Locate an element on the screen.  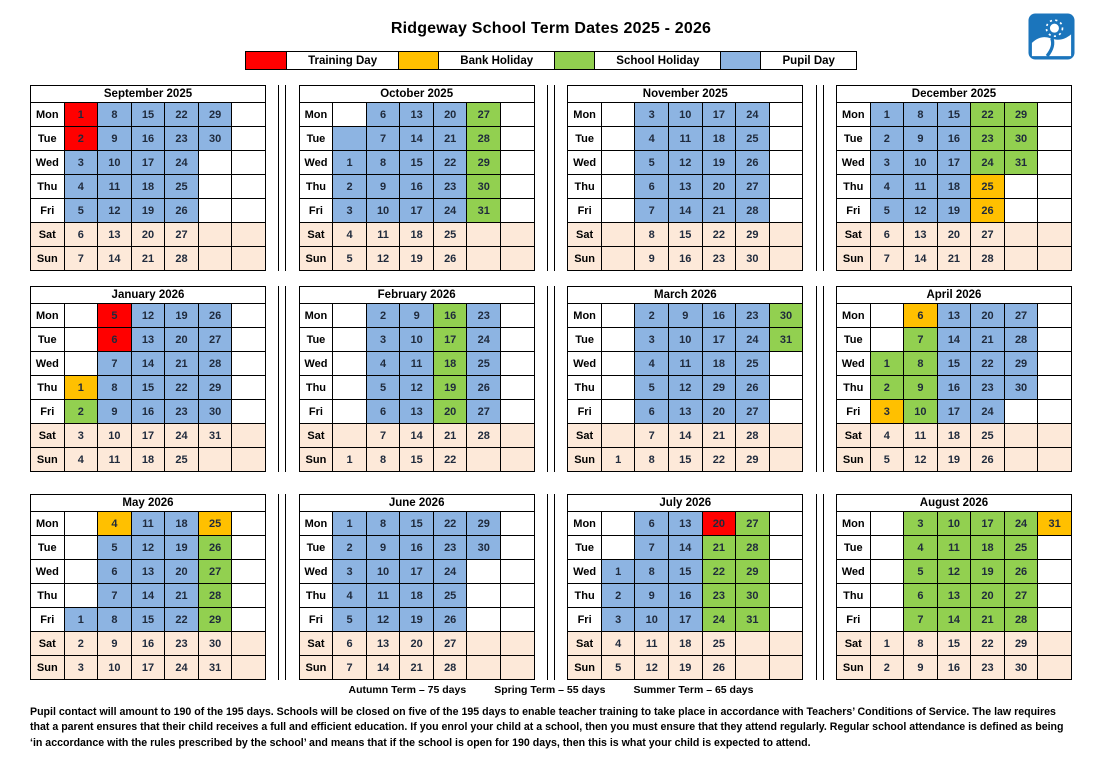
date-cell: 30 is located at coordinates (752, 258).